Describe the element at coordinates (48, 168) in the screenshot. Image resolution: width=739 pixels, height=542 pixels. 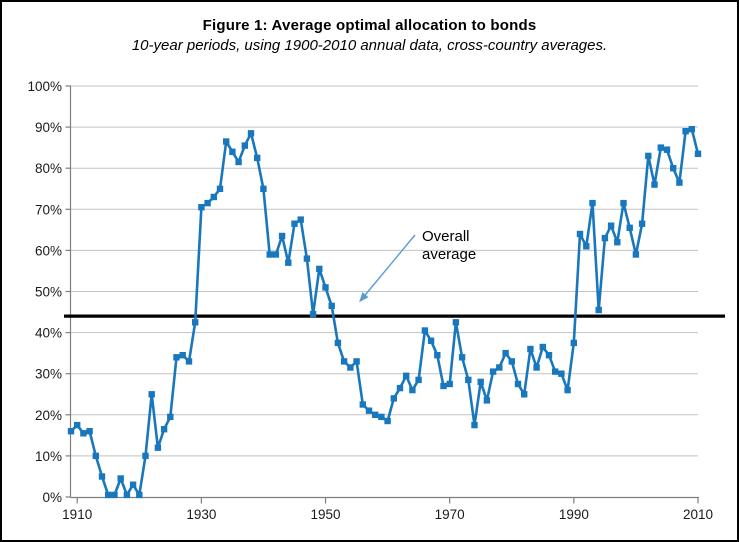
I see `y-axis-tick-label: 80%` at that location.